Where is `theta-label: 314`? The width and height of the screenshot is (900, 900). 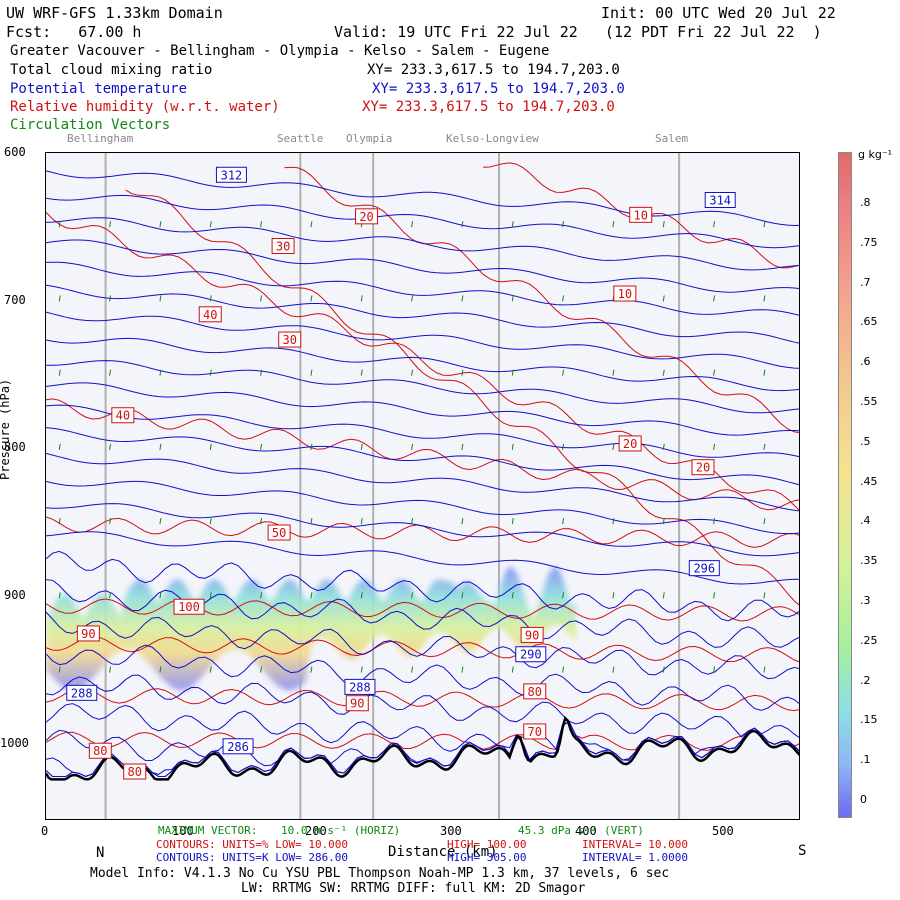 theta-label: 314 is located at coordinates (720, 201).